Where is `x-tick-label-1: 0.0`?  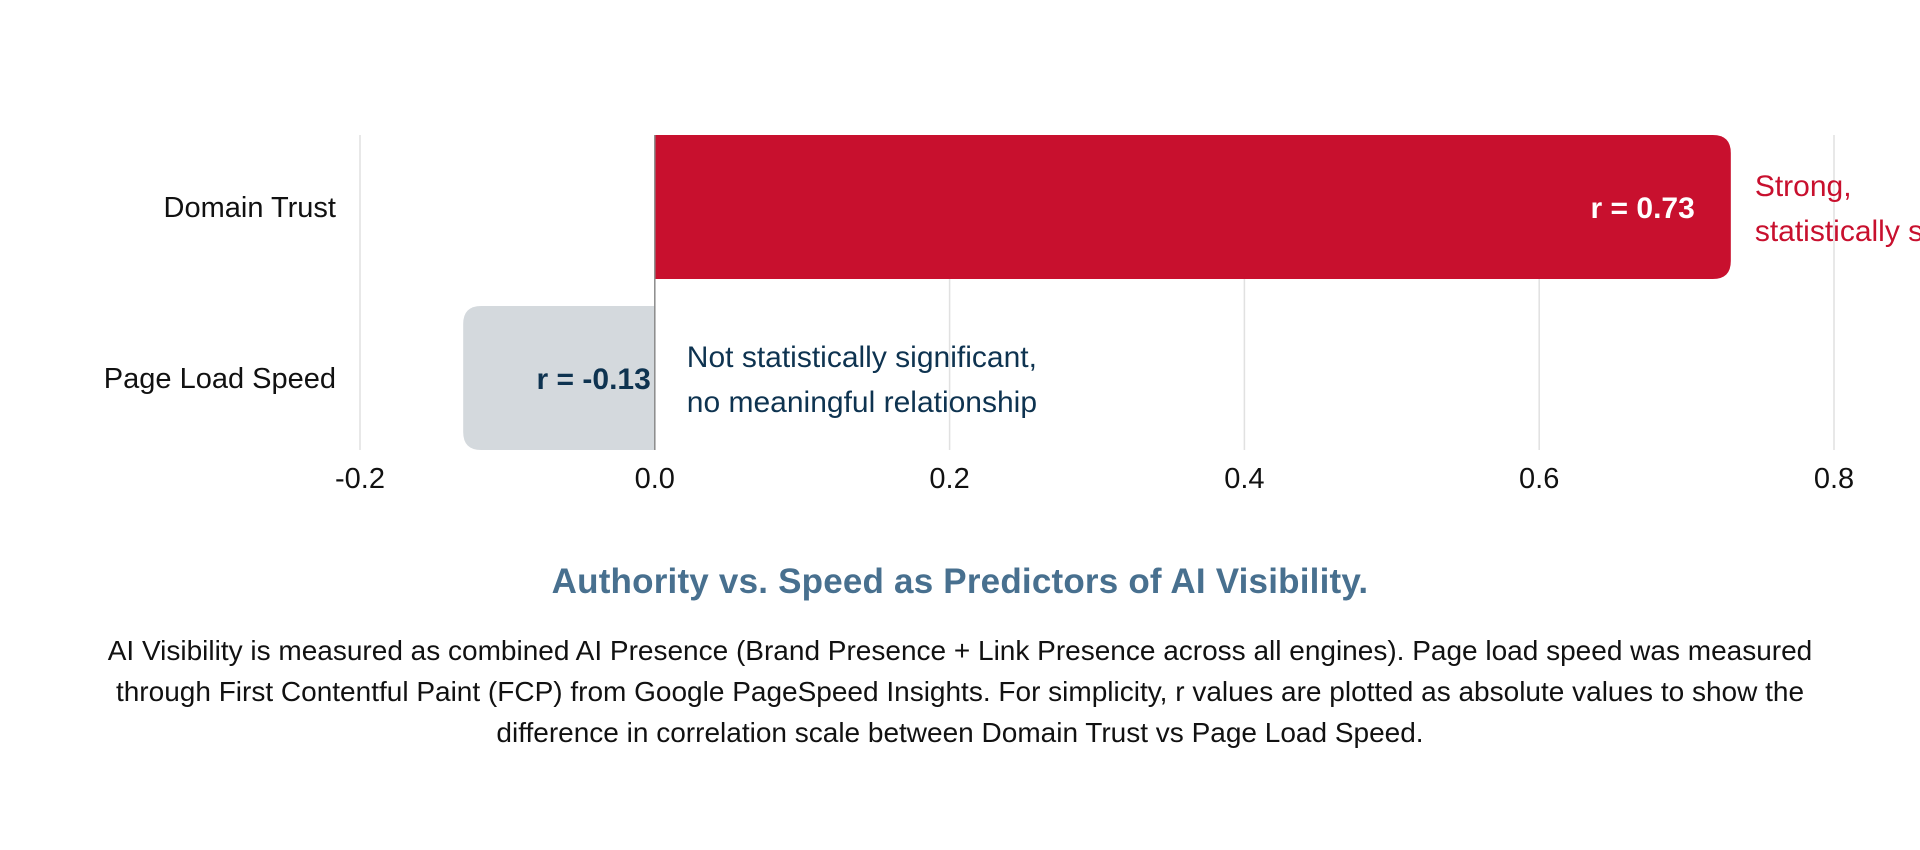 x-tick-label-1: 0.0 is located at coordinates (655, 479).